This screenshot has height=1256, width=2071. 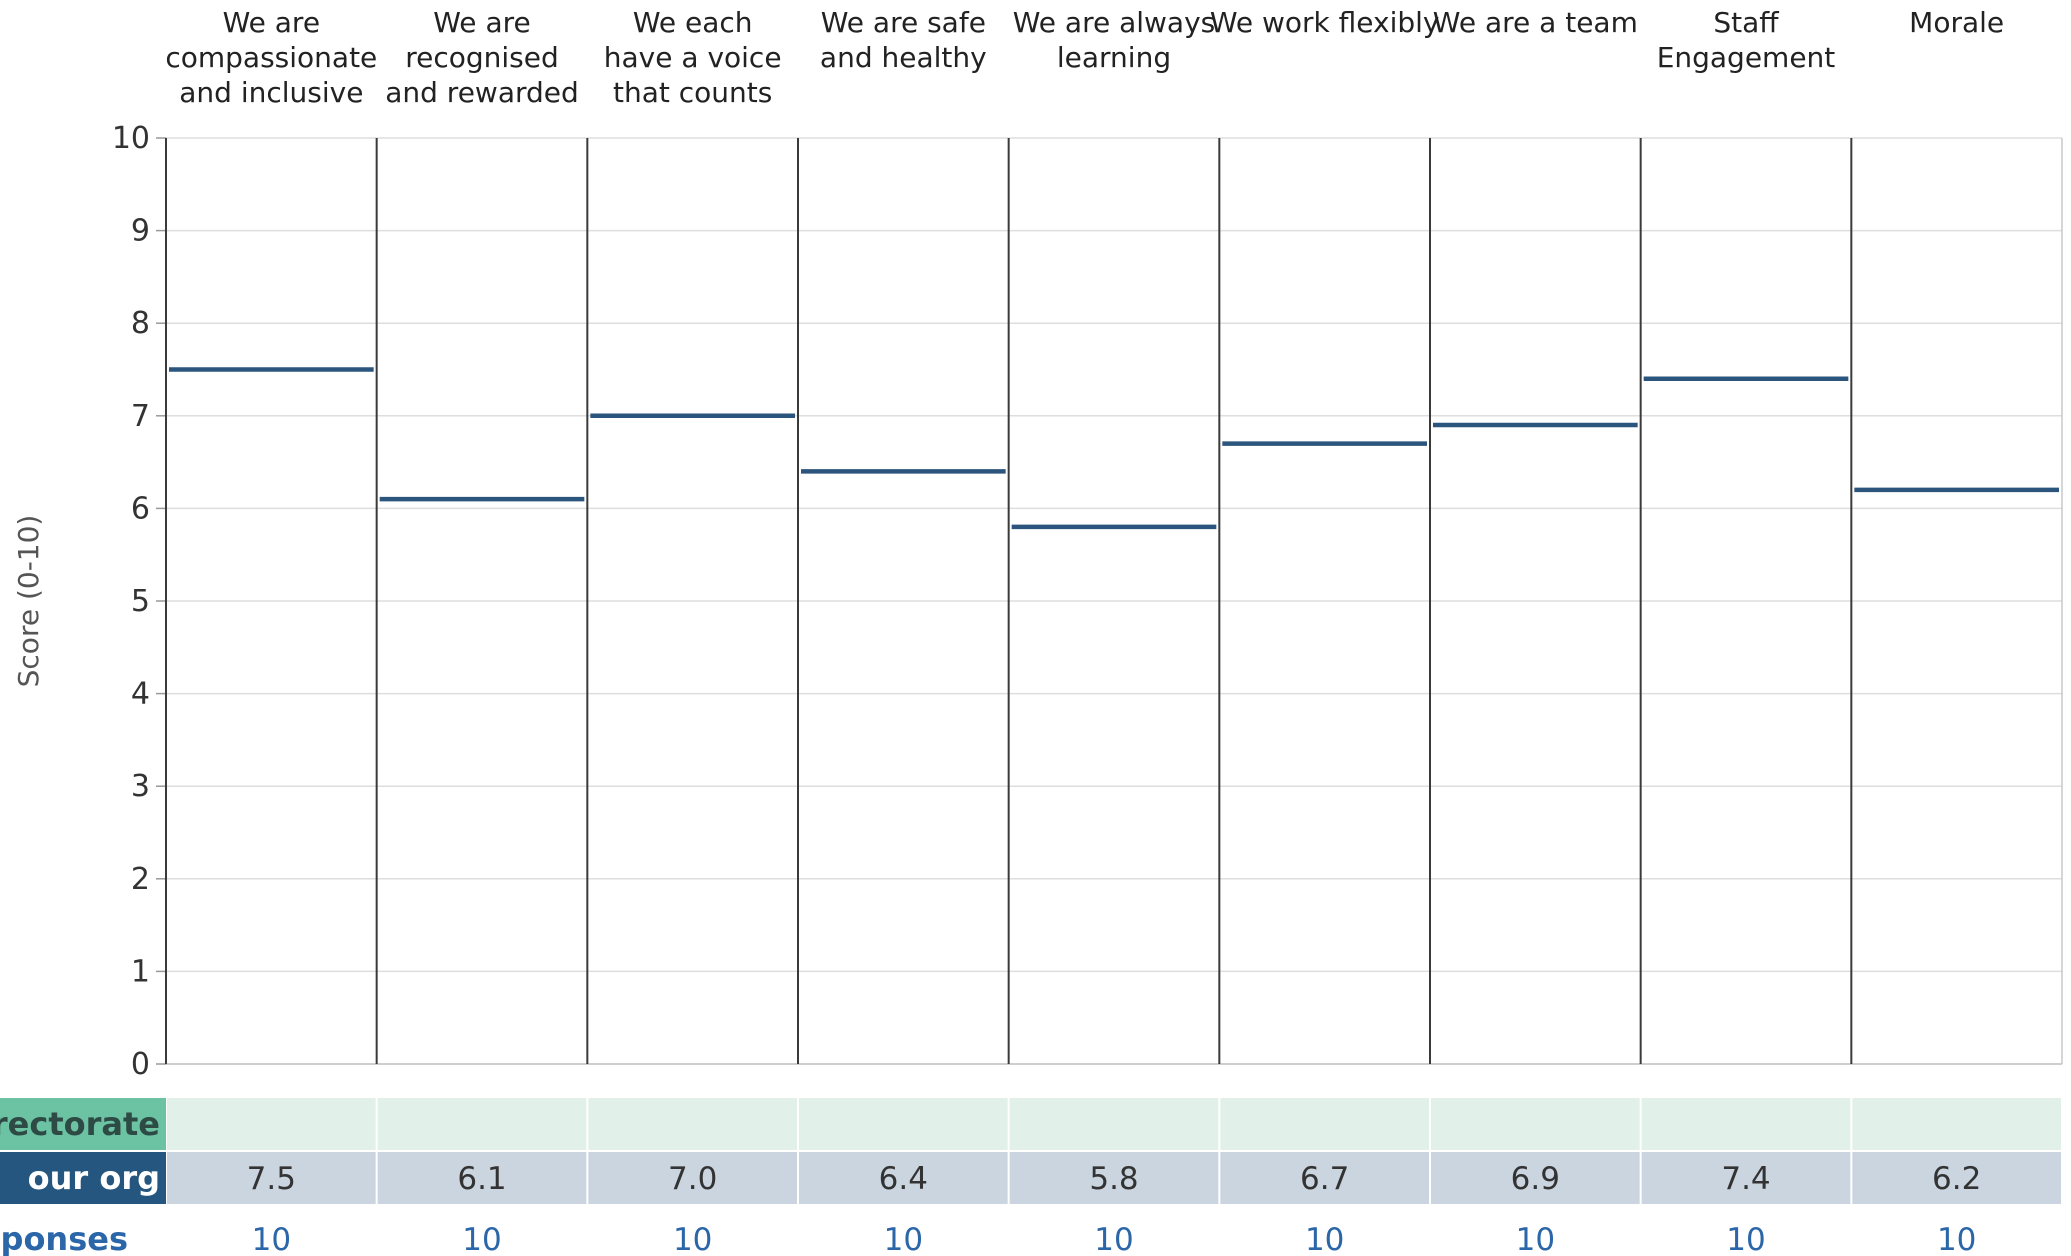 I want to click on table-cell-value: 7.4, so click(x=1745, y=1179).